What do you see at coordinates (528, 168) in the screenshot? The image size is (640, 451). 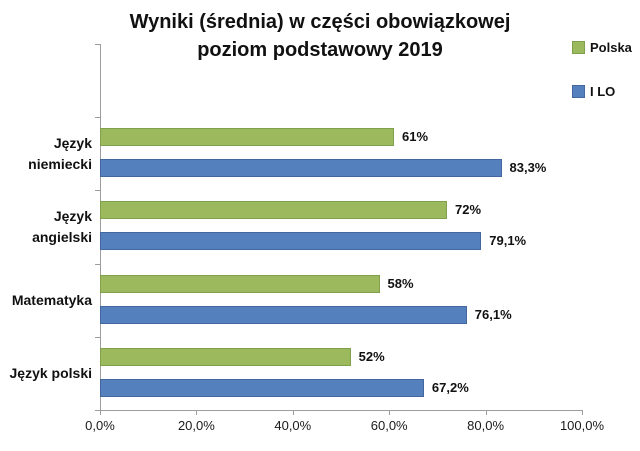 I see `bar-value-label: 83,3%` at bounding box center [528, 168].